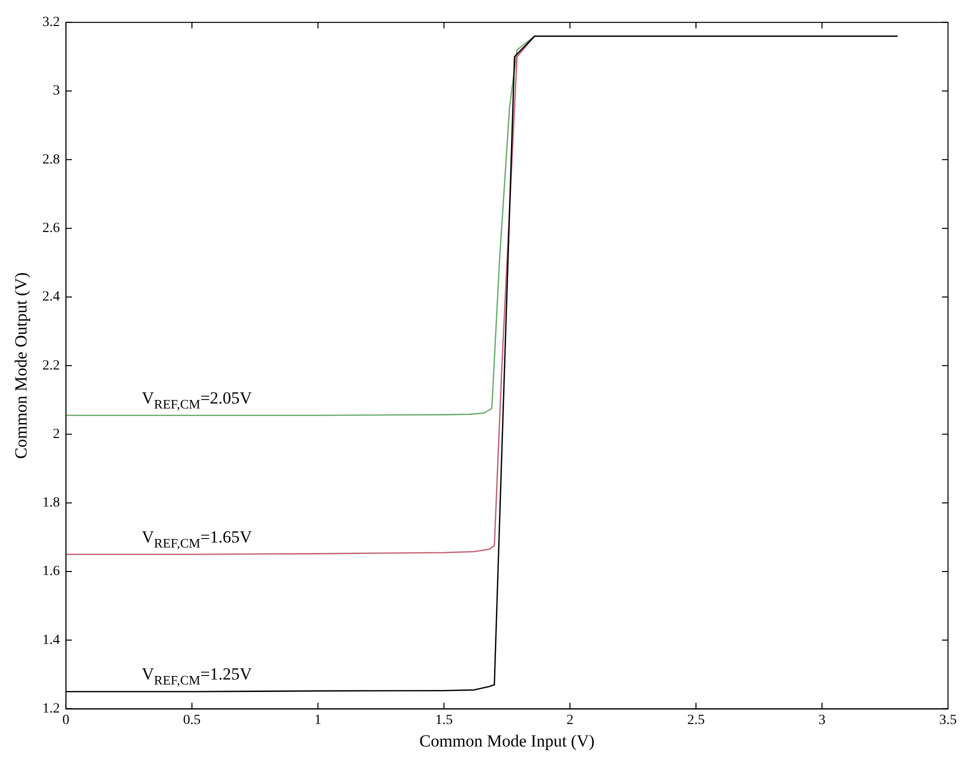 The image size is (980, 764). Describe the element at coordinates (21, 365) in the screenshot. I see `y-axis-title: Common Mode Output (V)` at that location.